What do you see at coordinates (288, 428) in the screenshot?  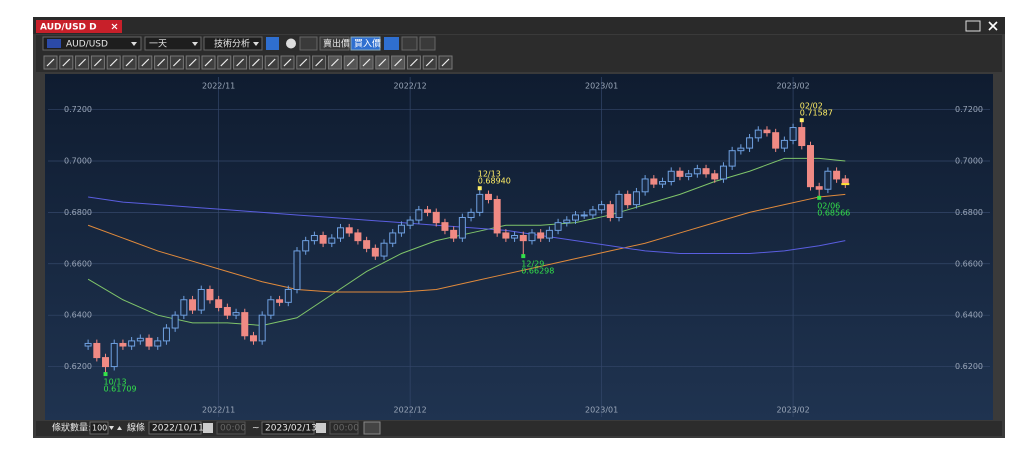 I see `to-date-input` at bounding box center [288, 428].